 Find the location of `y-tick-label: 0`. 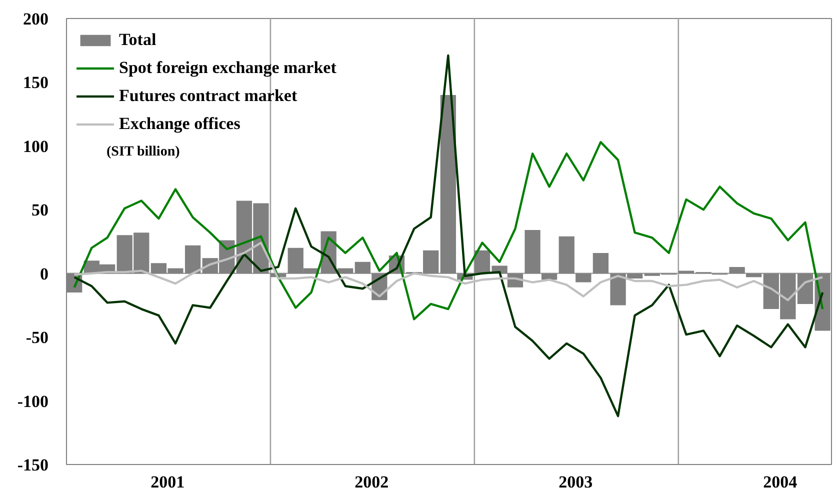

y-tick-label: 0 is located at coordinates (44, 274).